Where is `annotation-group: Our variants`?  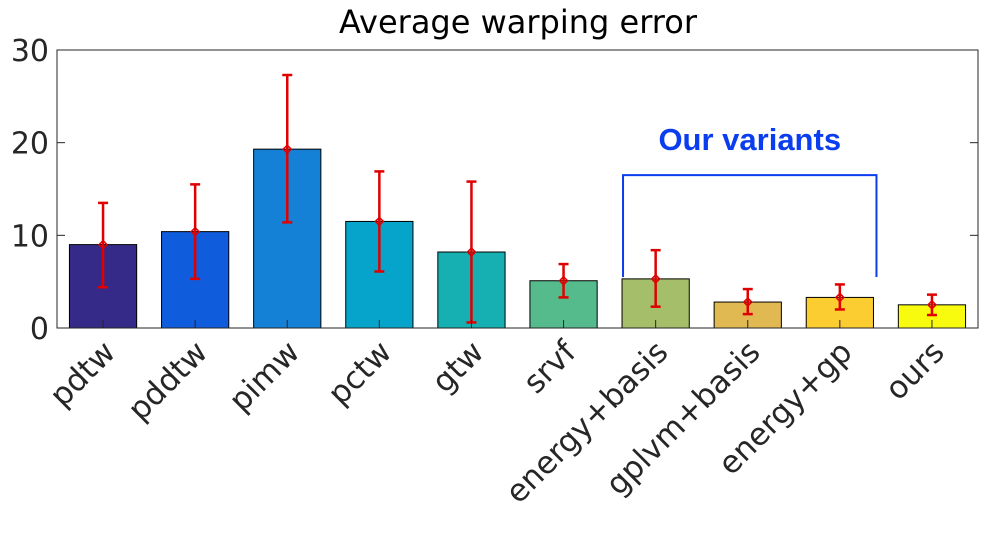
annotation-group: Our variants is located at coordinates (750, 200).